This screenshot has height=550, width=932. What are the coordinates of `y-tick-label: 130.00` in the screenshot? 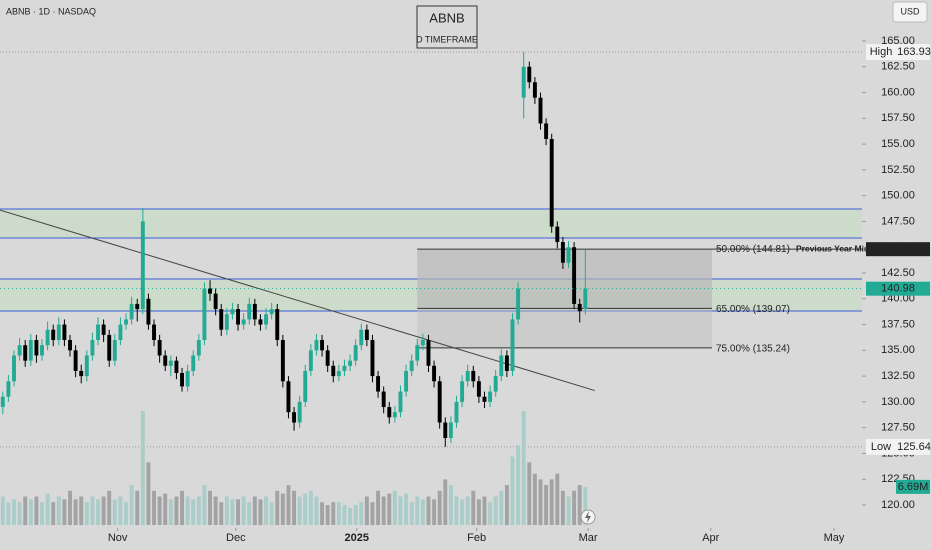 It's located at (898, 402).